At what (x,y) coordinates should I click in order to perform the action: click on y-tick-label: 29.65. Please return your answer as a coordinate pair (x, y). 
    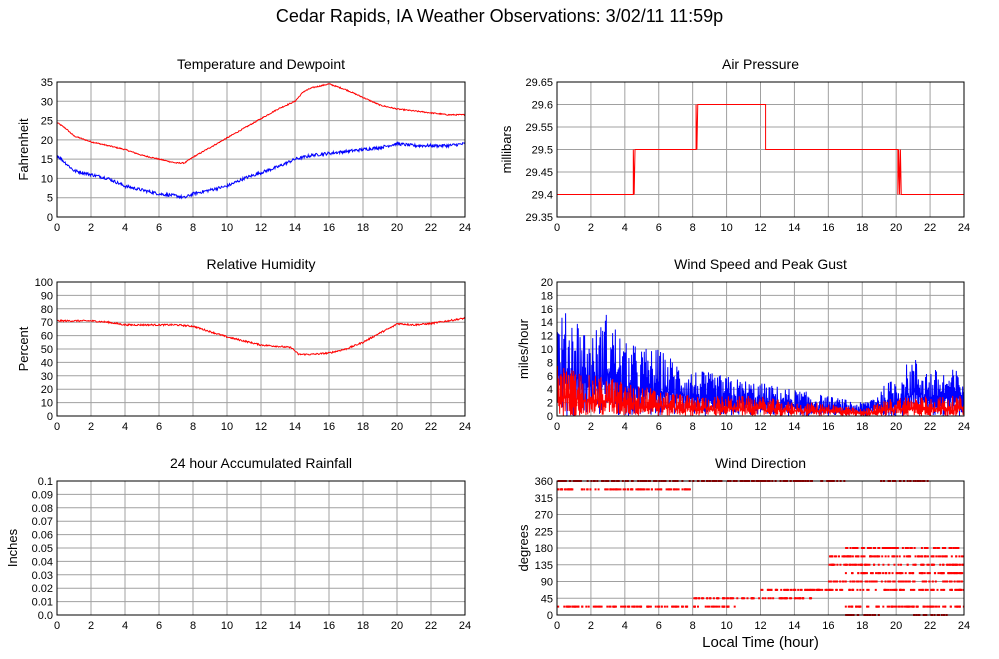
    Looking at the image, I should click on (539, 83).